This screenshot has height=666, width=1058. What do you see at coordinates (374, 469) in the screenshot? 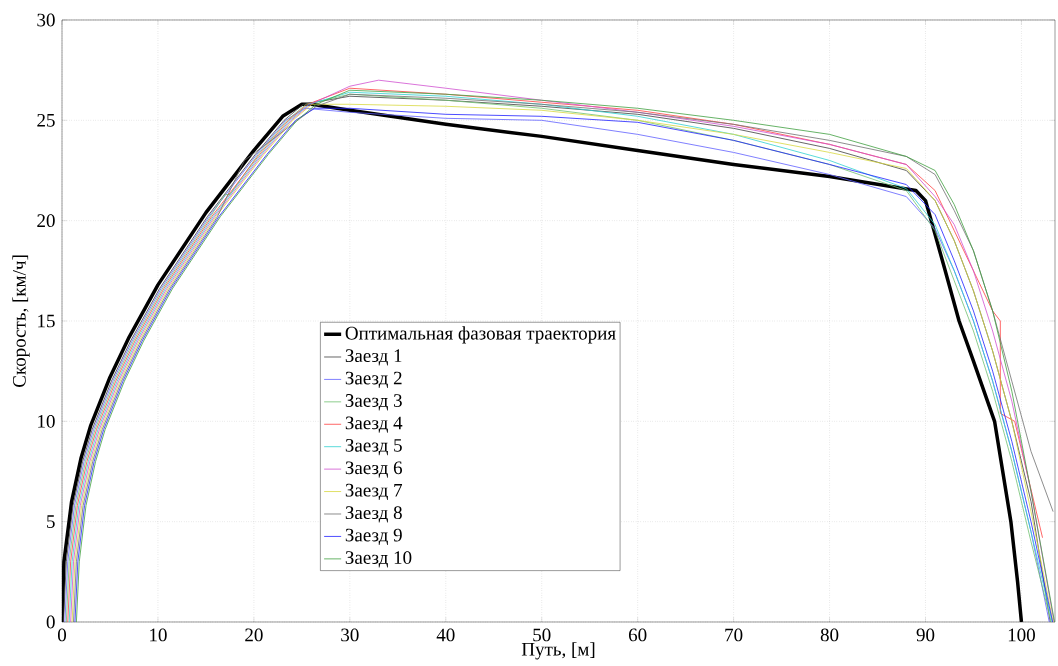
I see `legend-label: Заезд 6` at bounding box center [374, 469].